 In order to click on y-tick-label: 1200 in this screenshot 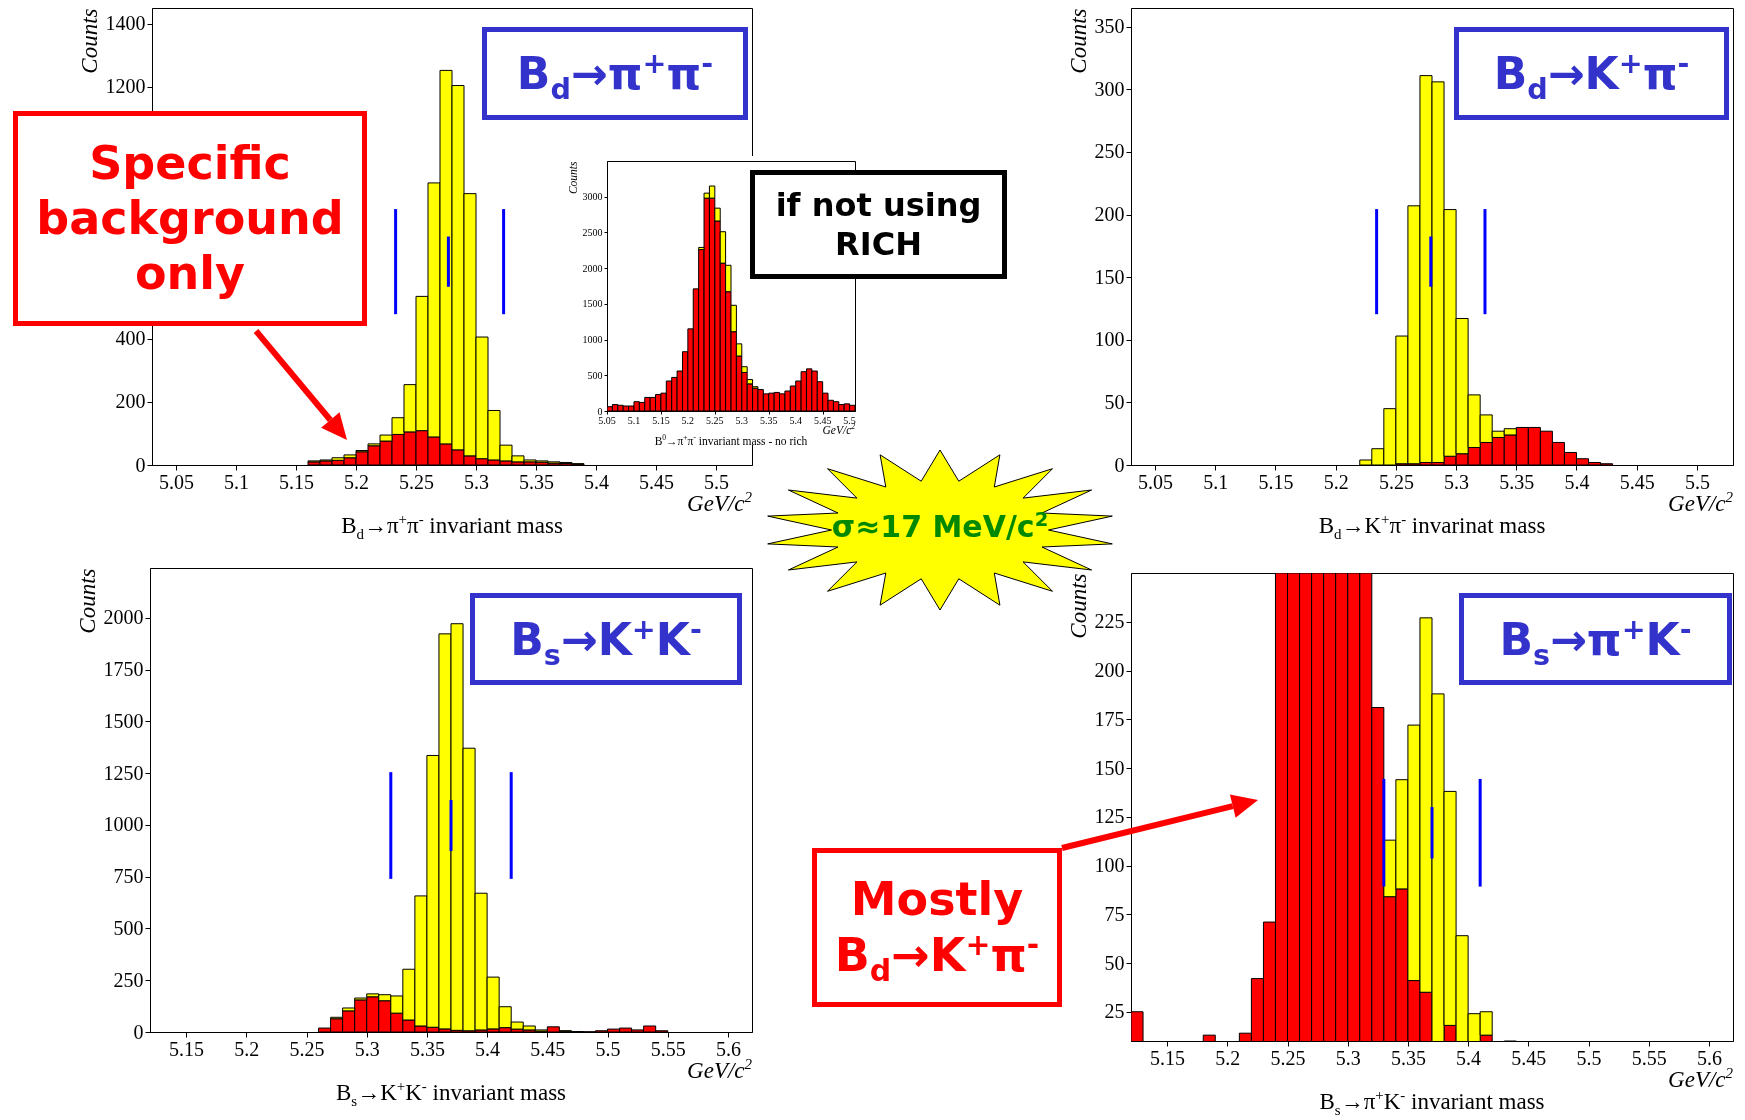, I will do `click(125, 86)`.